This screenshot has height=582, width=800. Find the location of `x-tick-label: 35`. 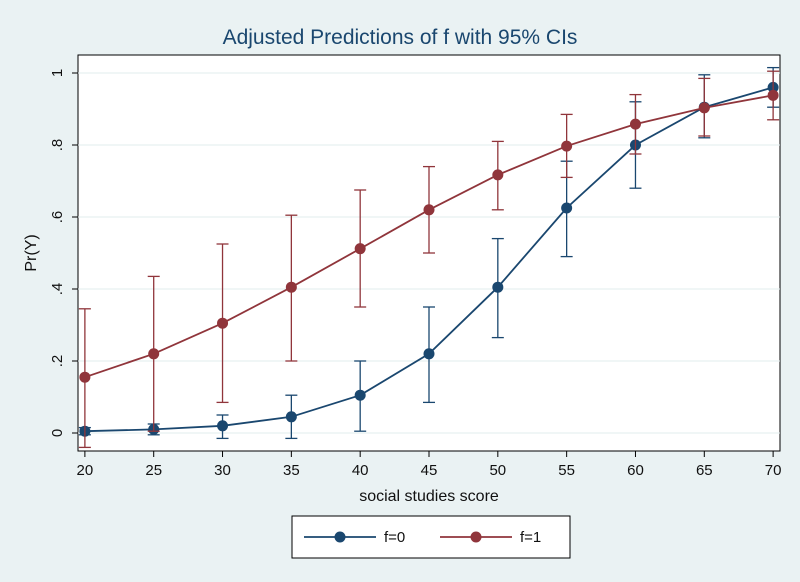

x-tick-label: 35 is located at coordinates (291, 470).